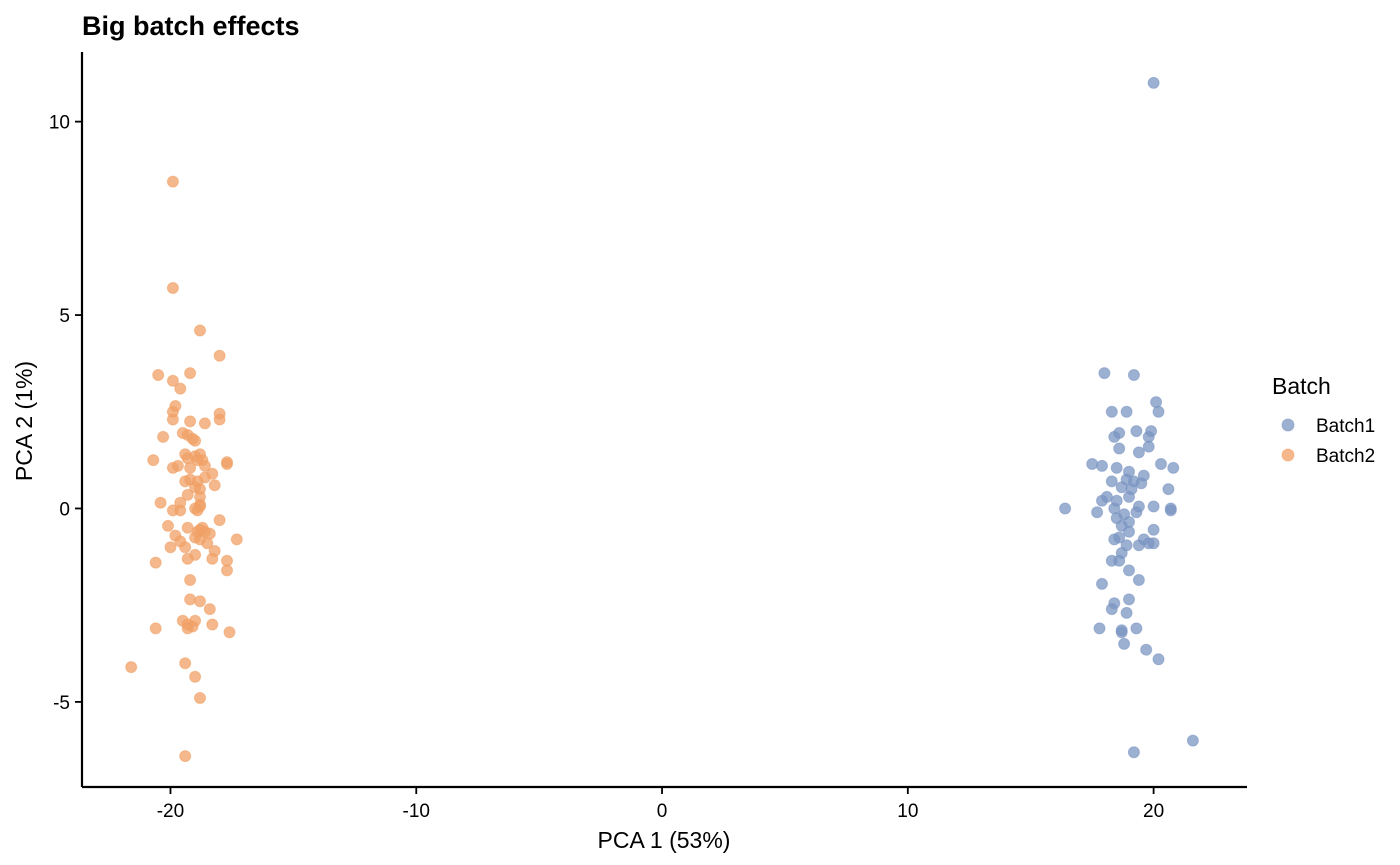 The image size is (1400, 865). Describe the element at coordinates (170, 811) in the screenshot. I see `x-tick-label-0: -20` at that location.